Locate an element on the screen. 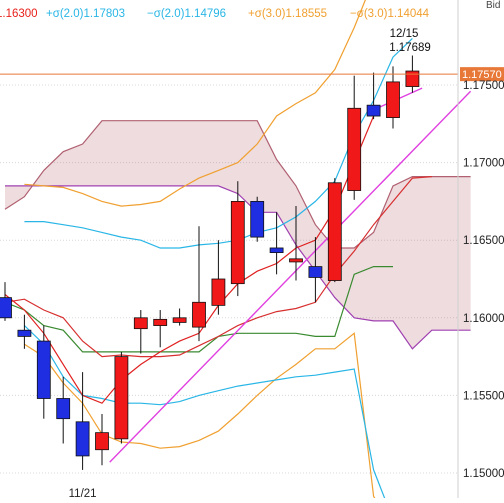 The image size is (504, 503). legend-entry-2: −σ(2.0)1.14796 is located at coordinates (186, 14).